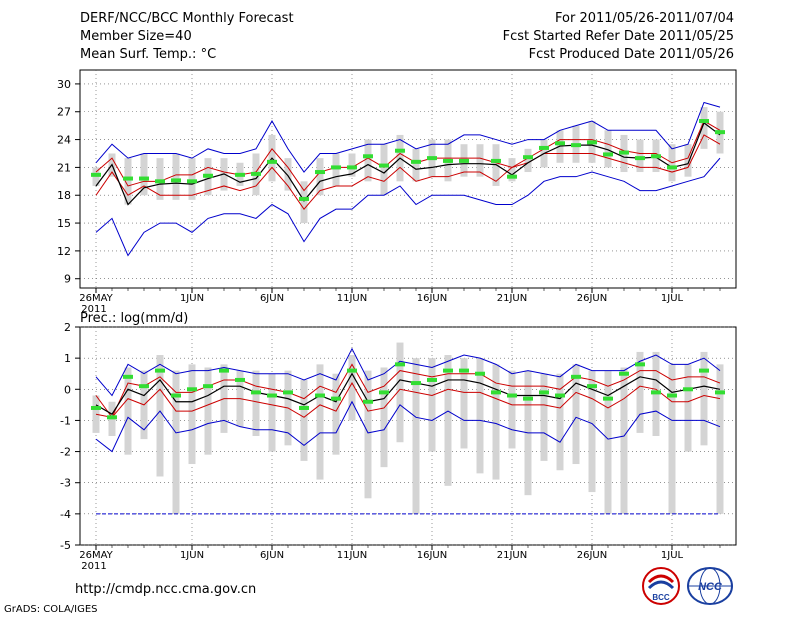 The width and height of the screenshot is (800, 618). What do you see at coordinates (65, 514) in the screenshot?
I see `y-tick-label: -4` at bounding box center [65, 514].